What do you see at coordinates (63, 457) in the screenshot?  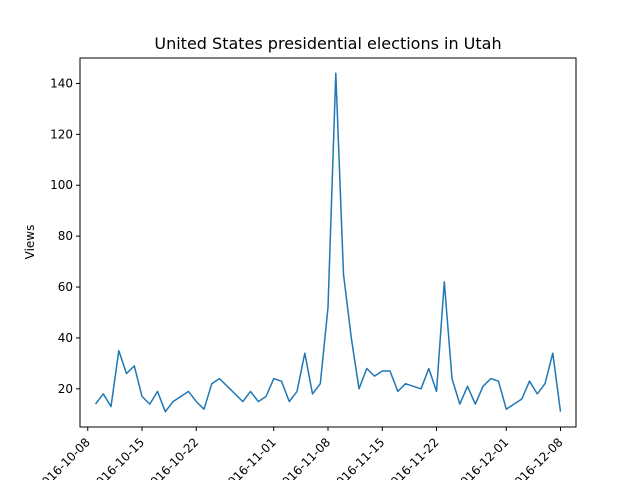 I see `x-tick-label: 2016-10-08` at bounding box center [63, 457].